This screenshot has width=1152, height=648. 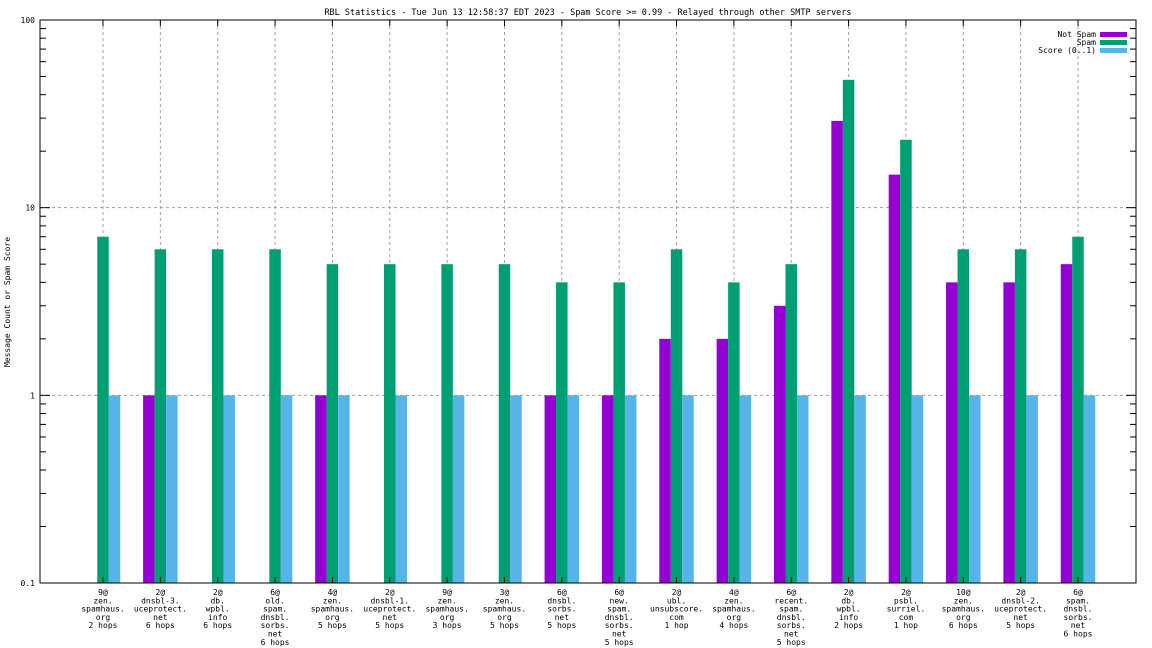 I want to click on y-tick-label: 10, so click(x=30, y=208).